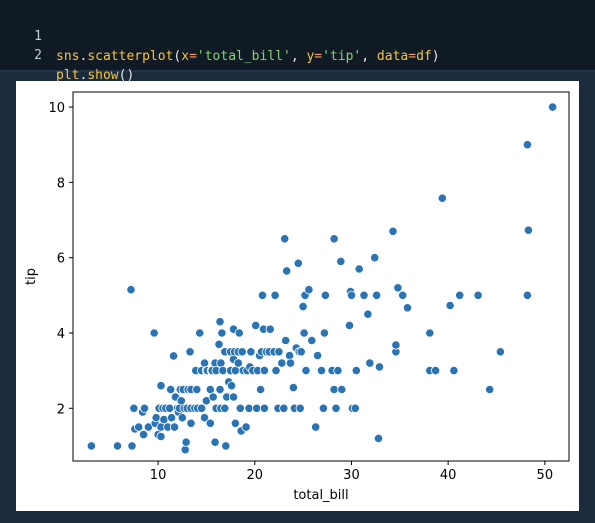 The image size is (595, 523). I want to click on y-tick-label: 2, so click(61, 409).